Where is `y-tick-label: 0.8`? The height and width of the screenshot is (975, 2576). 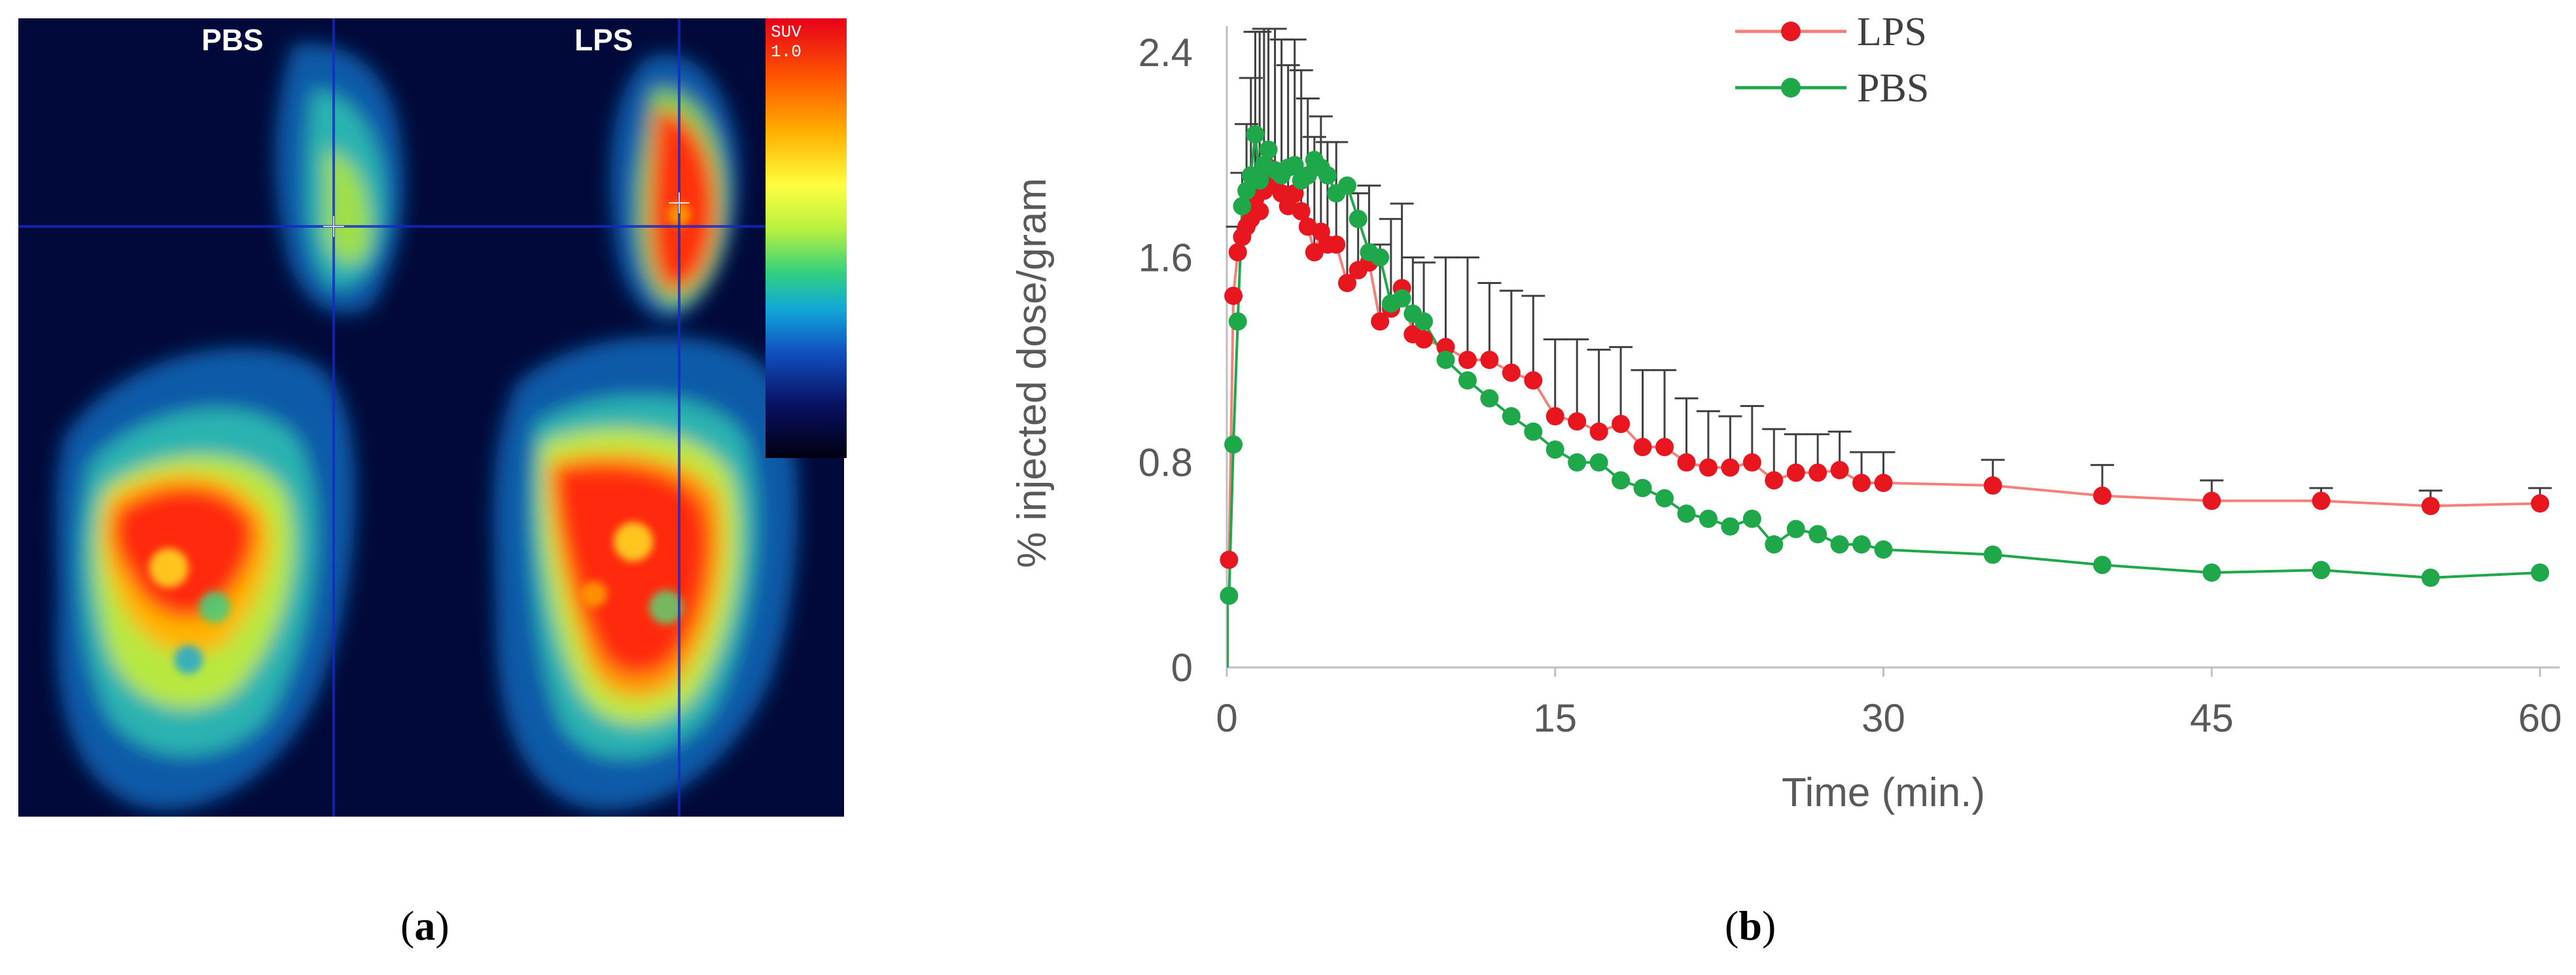
y-tick-label: 0.8 is located at coordinates (1165, 463).